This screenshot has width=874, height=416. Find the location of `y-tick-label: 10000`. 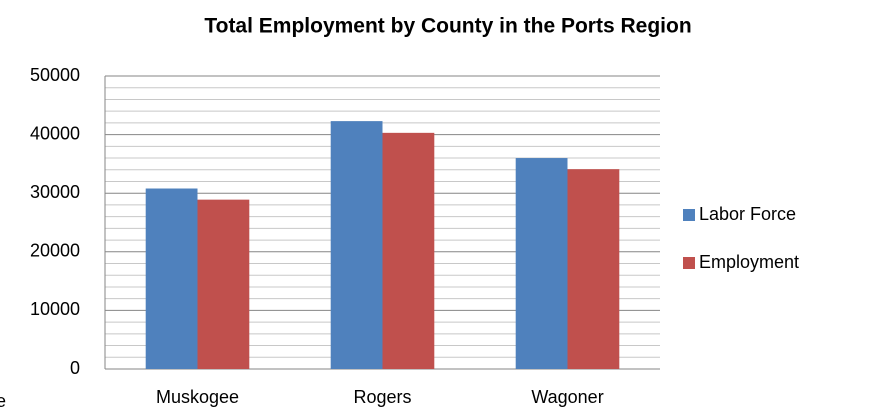

y-tick-label: 10000 is located at coordinates (55, 309).